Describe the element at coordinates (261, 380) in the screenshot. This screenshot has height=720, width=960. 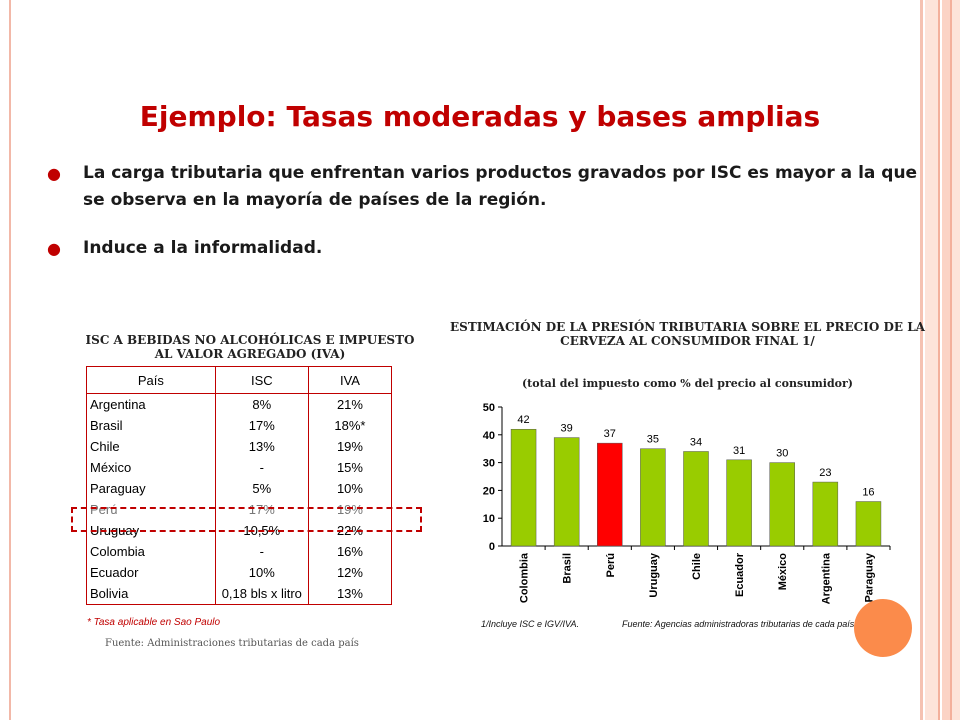
I see `header-isc: ISC` at that location.